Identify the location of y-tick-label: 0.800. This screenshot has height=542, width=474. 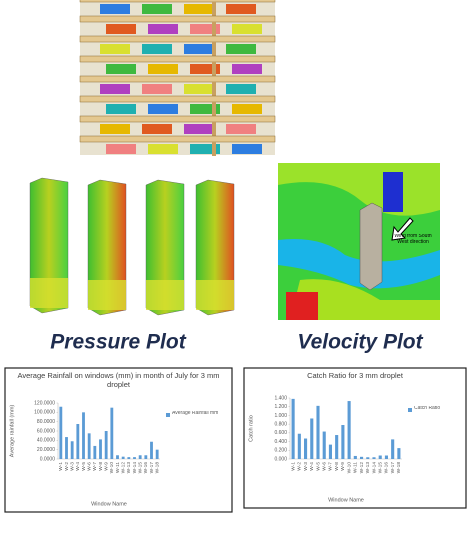
(280, 424).